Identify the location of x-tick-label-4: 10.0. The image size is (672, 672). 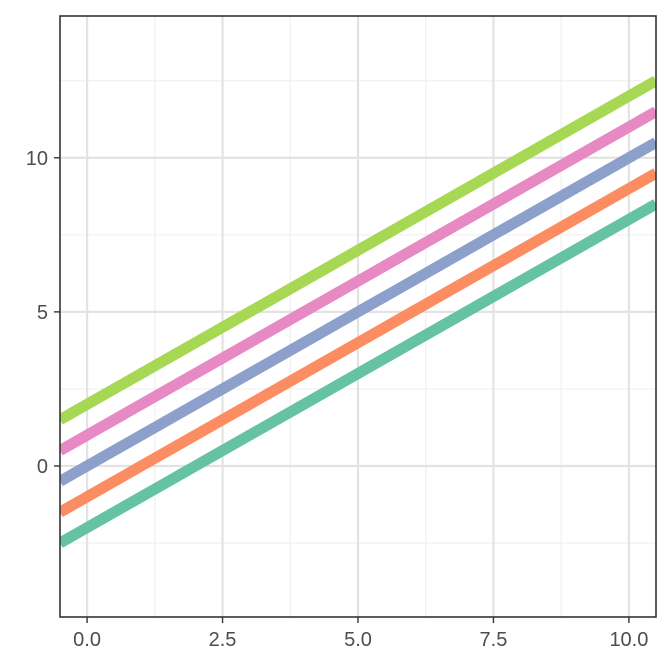
(628, 640).